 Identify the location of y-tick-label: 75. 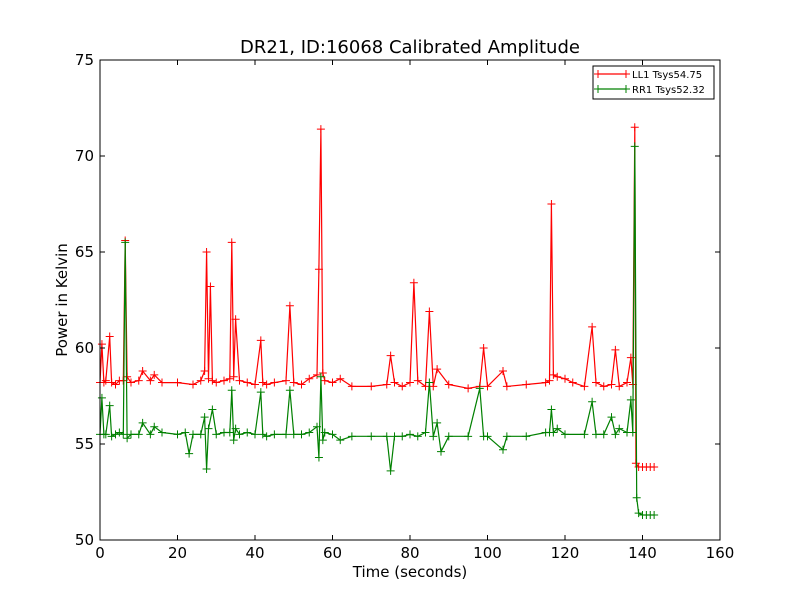
(84, 60).